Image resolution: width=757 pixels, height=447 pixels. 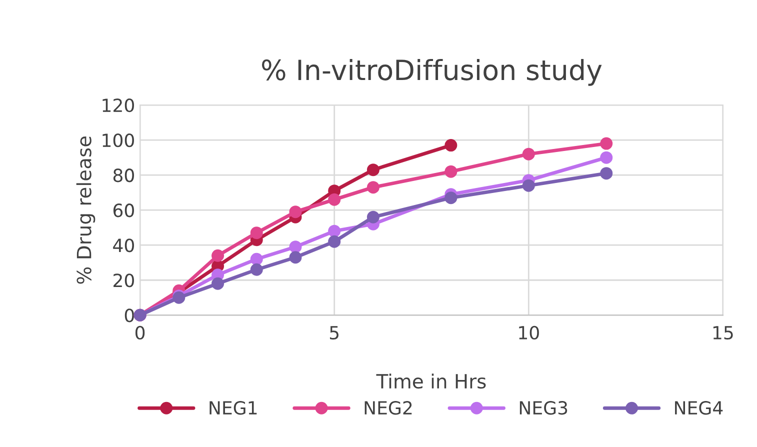 What do you see at coordinates (529, 333) in the screenshot?
I see `x-tick-label: 10` at bounding box center [529, 333].